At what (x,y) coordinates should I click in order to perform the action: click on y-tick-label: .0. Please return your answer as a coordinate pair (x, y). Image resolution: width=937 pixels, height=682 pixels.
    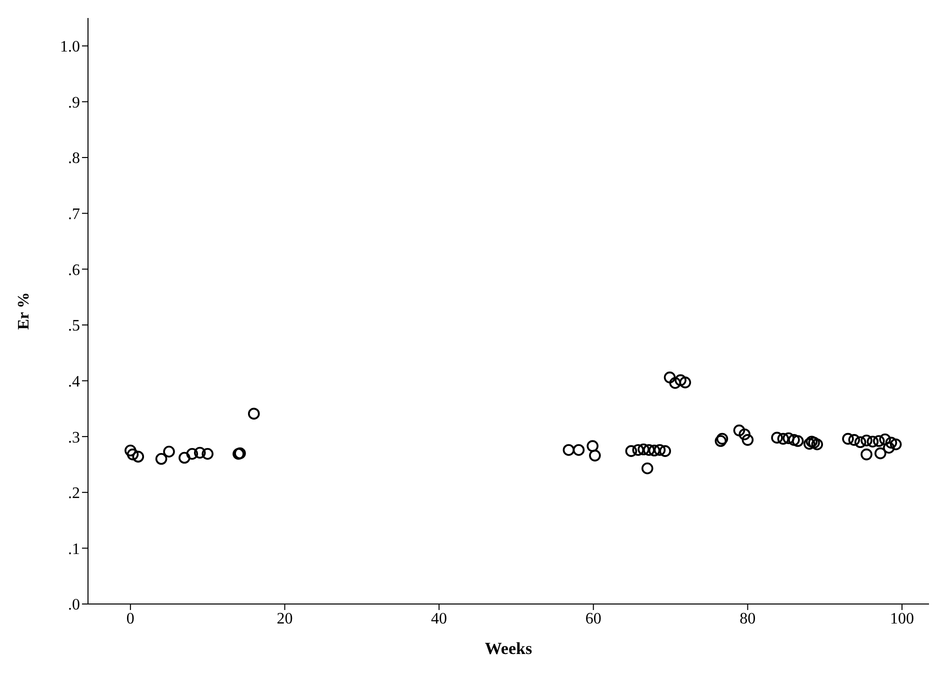
    Looking at the image, I should click on (74, 605).